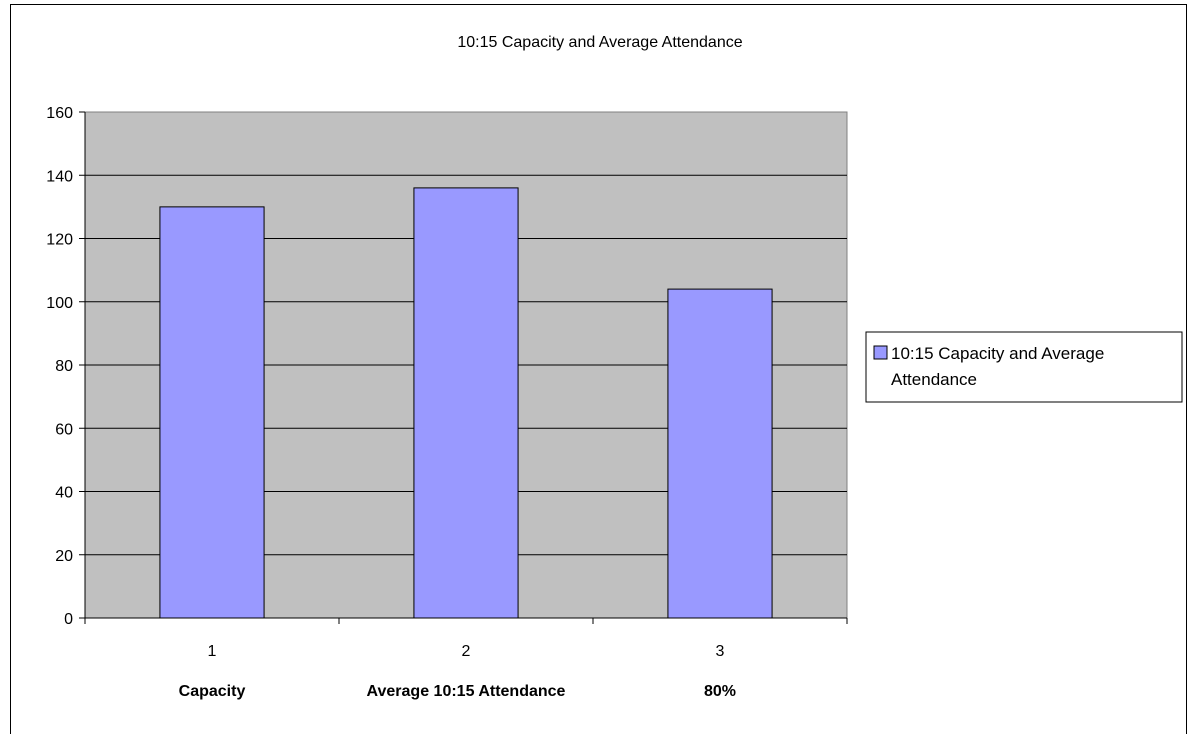 The height and width of the screenshot is (734, 1191). I want to click on y-tick-label: 20, so click(64, 556).